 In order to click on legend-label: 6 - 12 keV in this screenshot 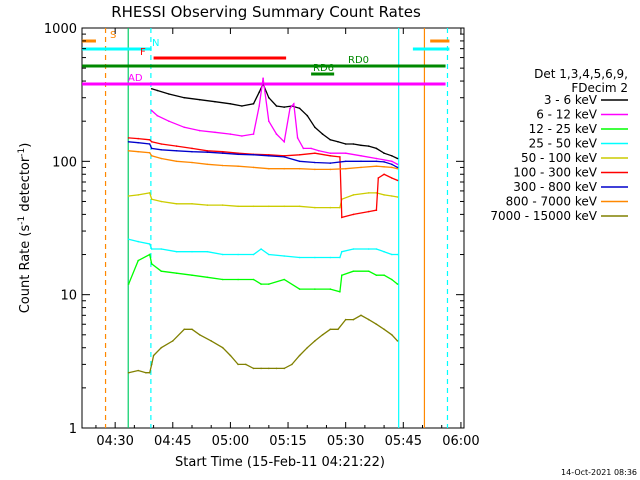, I will do `click(567, 115)`.